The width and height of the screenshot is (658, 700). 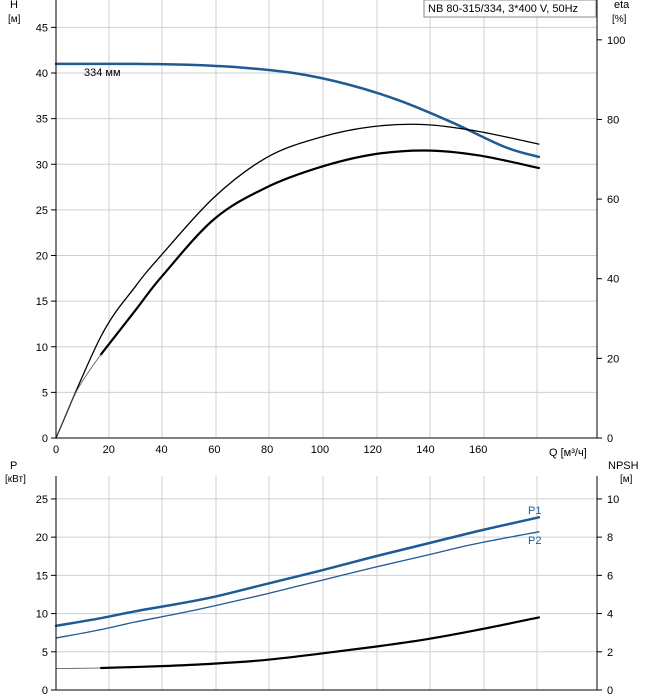 I want to click on top-left-tick-label-35: 35, so click(x=42, y=120).